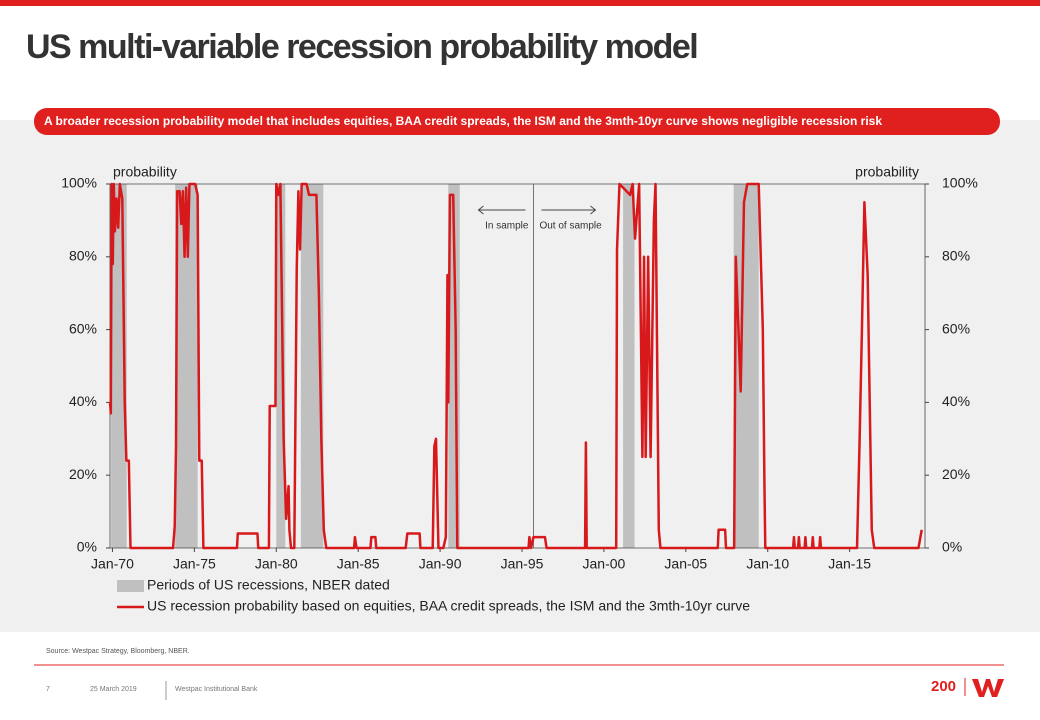 The width and height of the screenshot is (1040, 720). What do you see at coordinates (79, 183) in the screenshot?
I see `y-tick-label: 100%` at bounding box center [79, 183].